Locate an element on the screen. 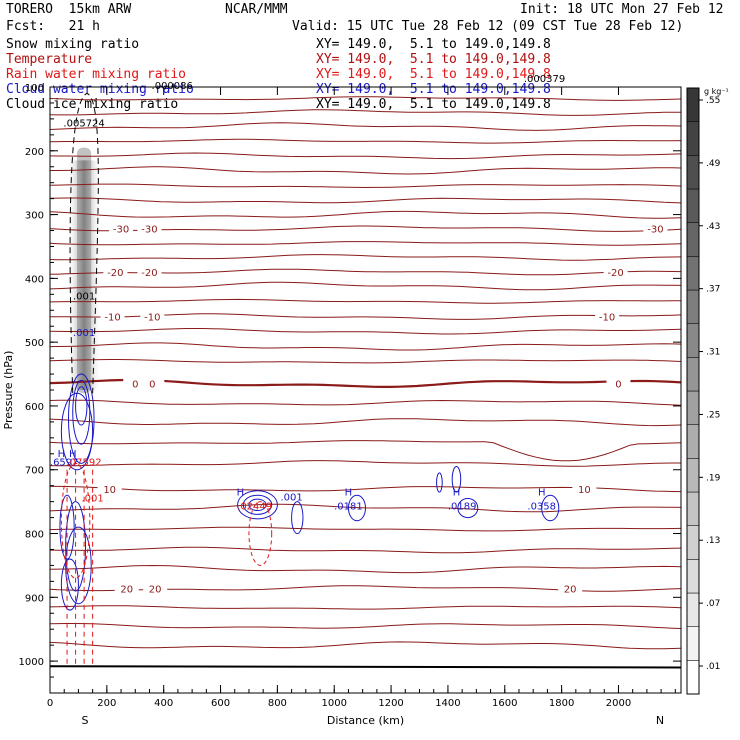  y-tick-label: 500 is located at coordinates (34, 343).